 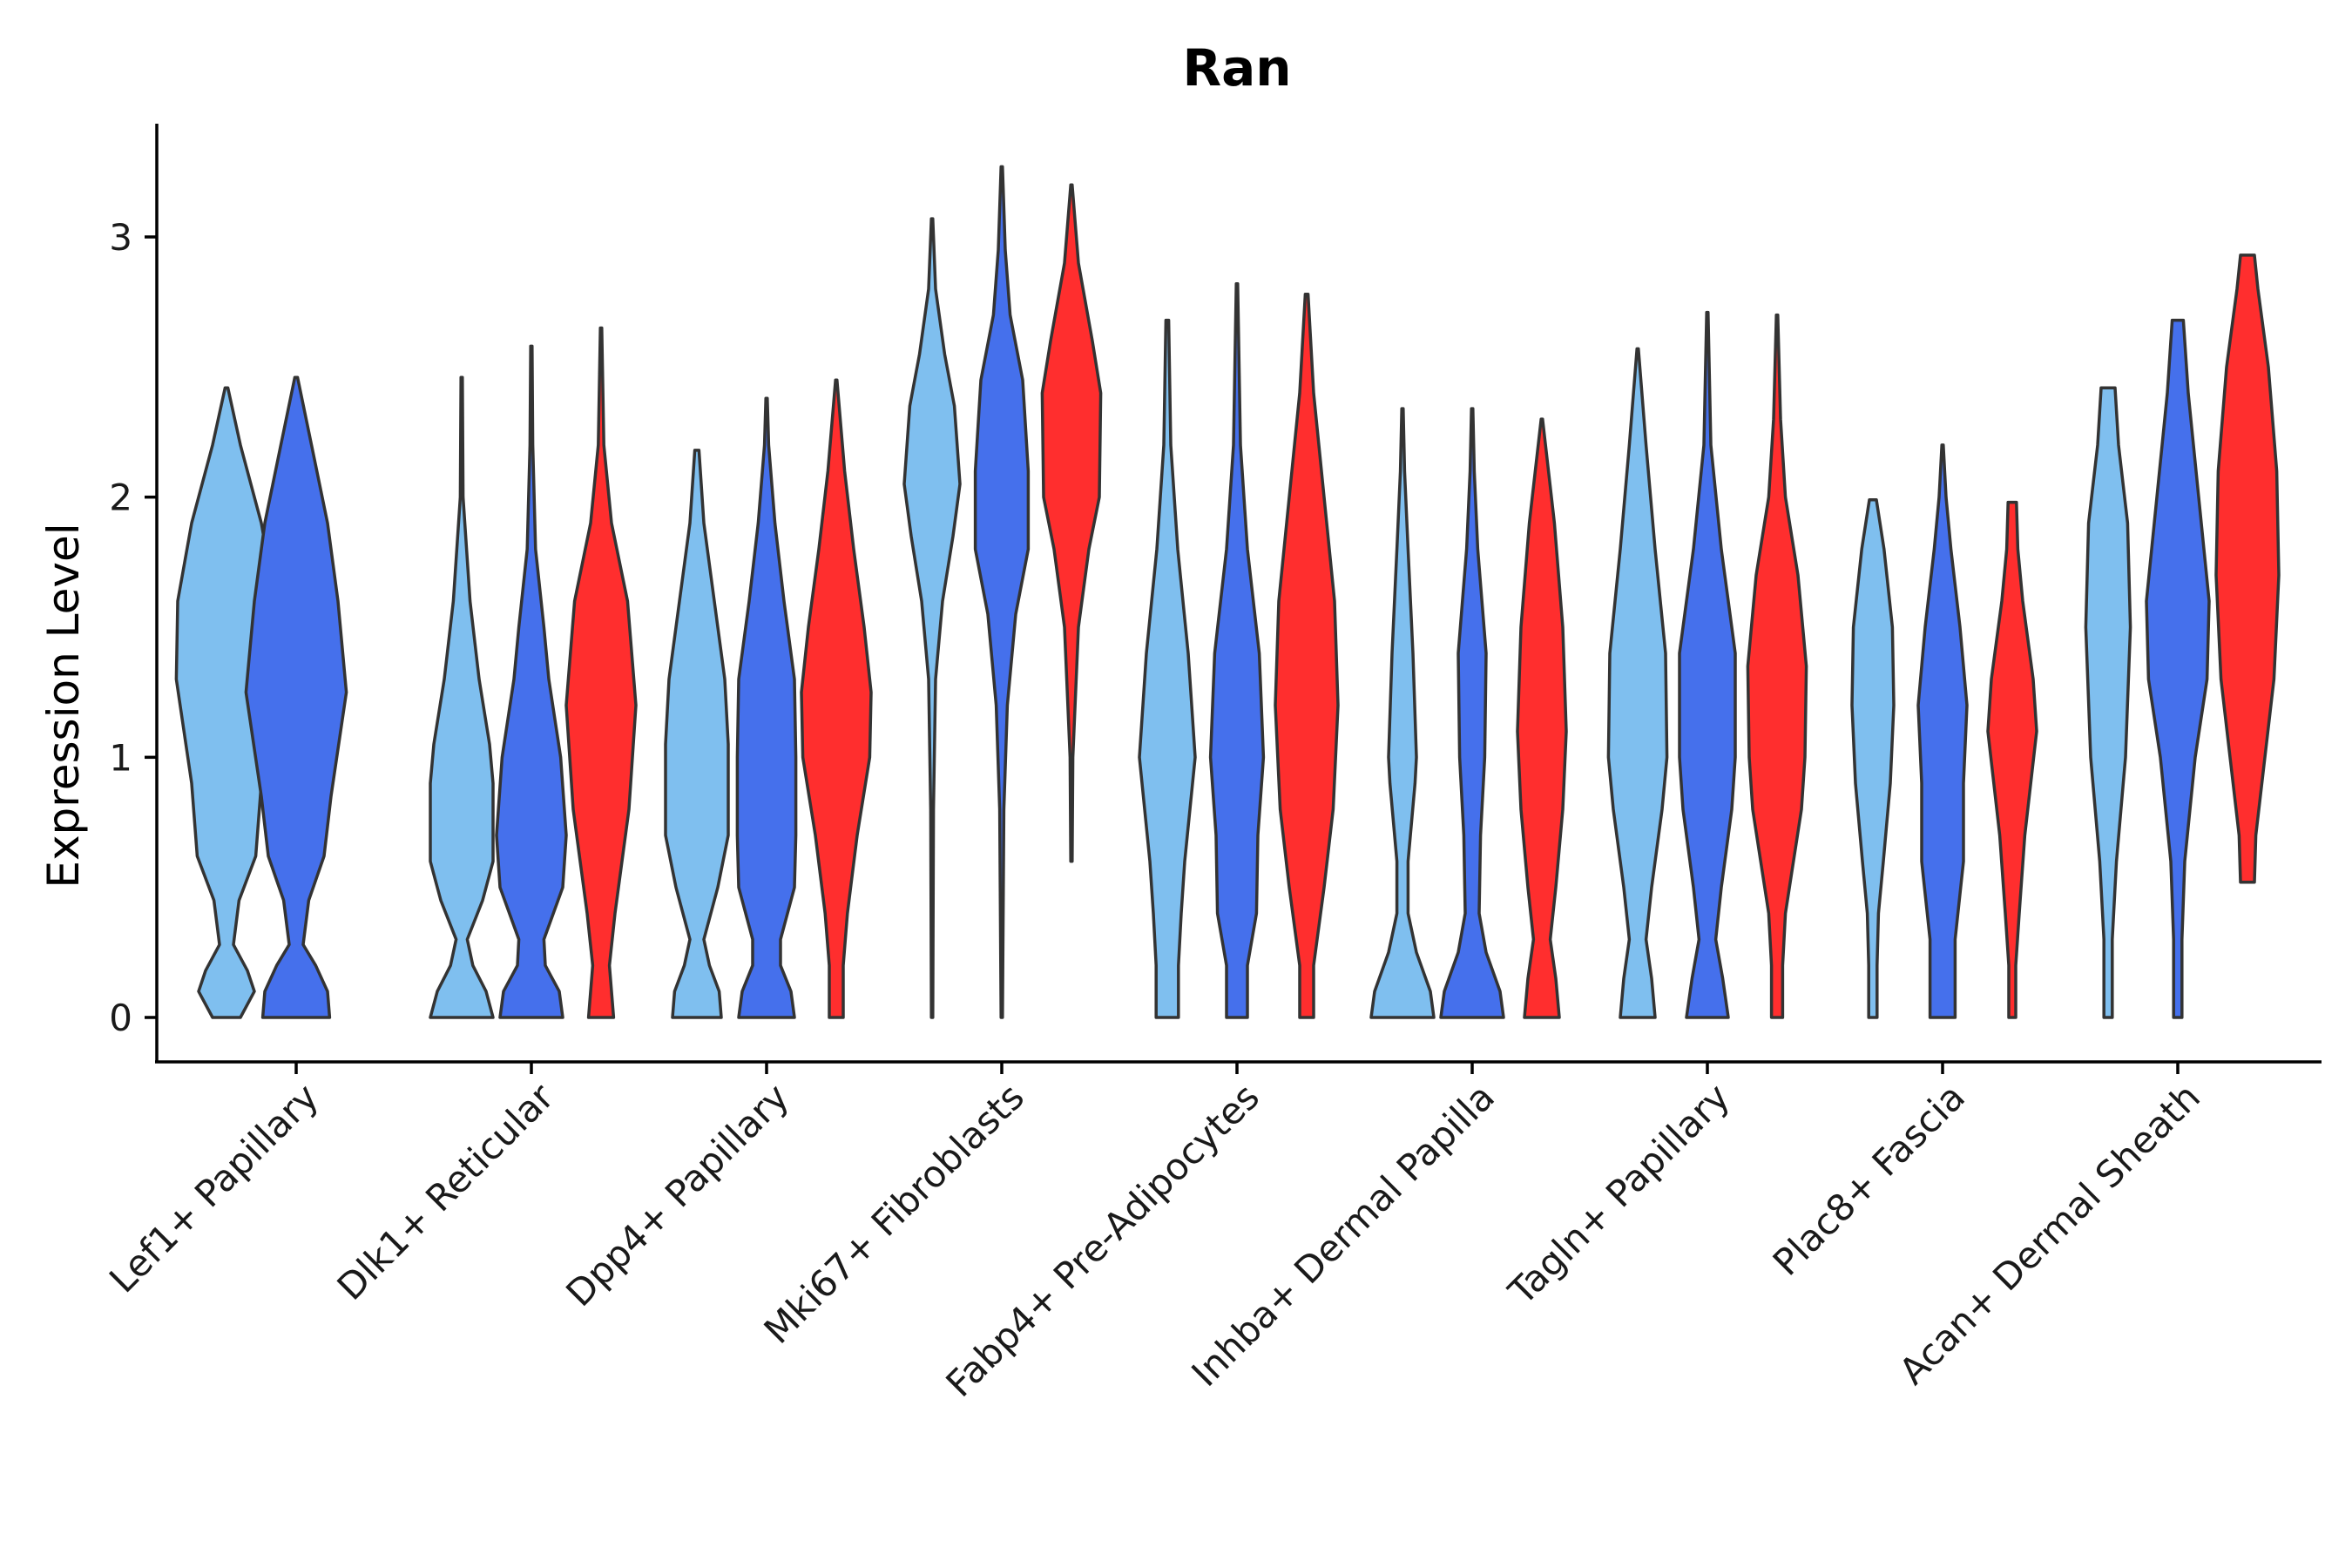 What do you see at coordinates (133, 628) in the screenshot?
I see `y-ticks: 0 1 2 3` at bounding box center [133, 628].